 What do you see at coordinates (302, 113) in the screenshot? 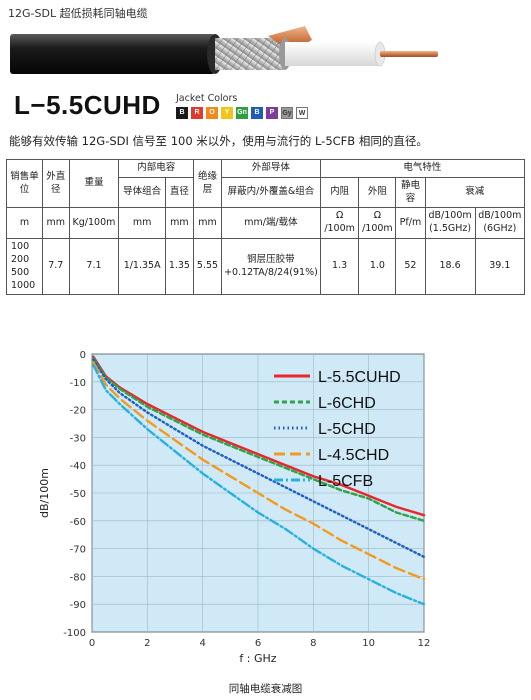
I see `jacket-swatch-8: W` at bounding box center [302, 113].